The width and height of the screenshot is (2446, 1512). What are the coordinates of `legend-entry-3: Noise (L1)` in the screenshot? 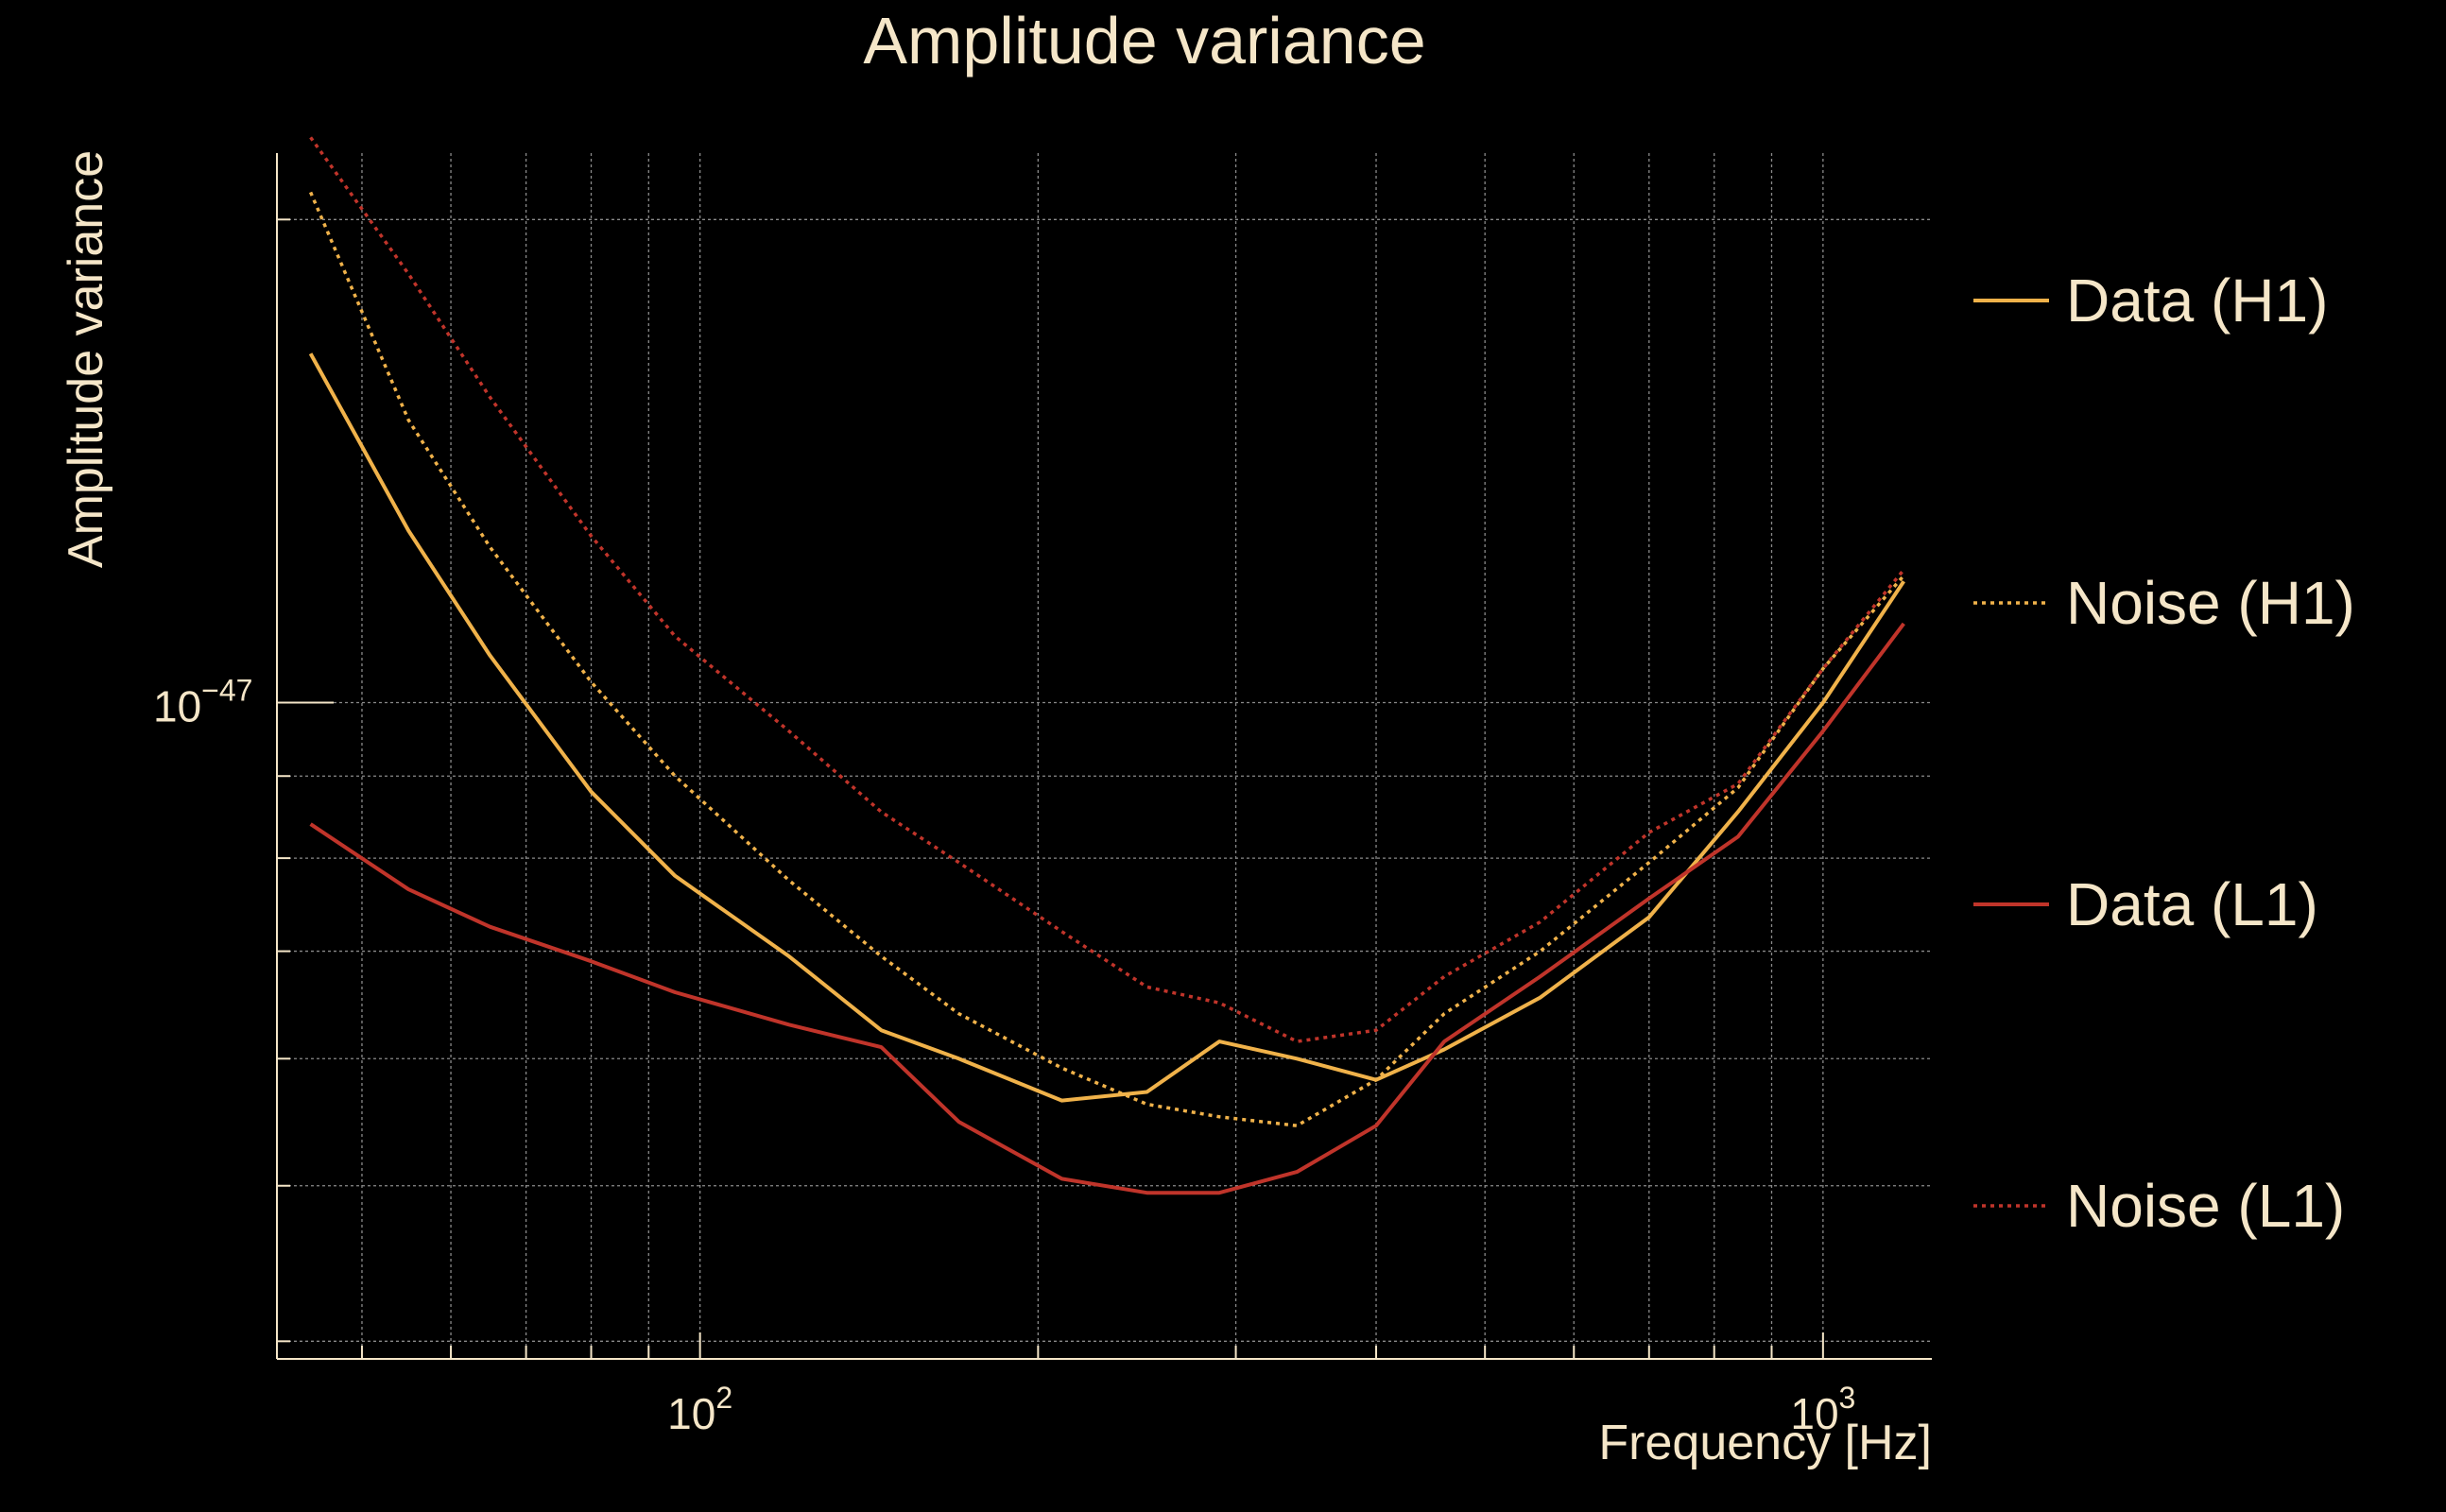 It's located at (2159, 1206).